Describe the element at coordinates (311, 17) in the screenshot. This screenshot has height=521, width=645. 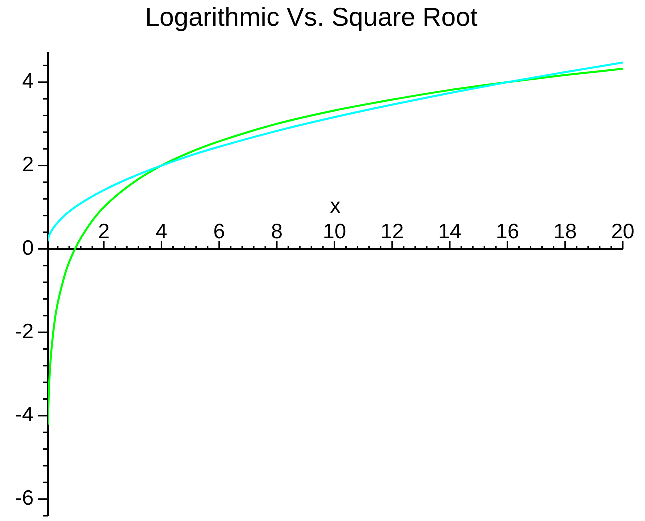
I see `chart-title: Logarithmic Vs. Square Root` at that location.